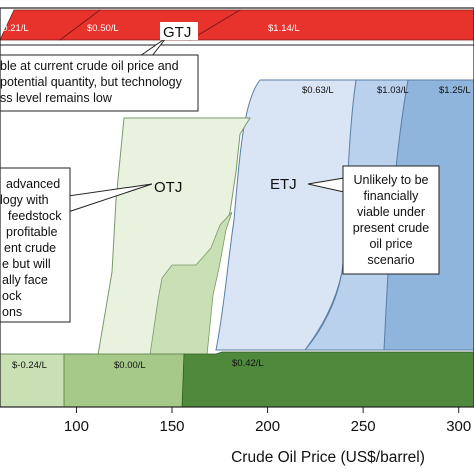  Describe the element at coordinates (89, 66) in the screenshot. I see `gtj-callout-line-1: ble at current crude oil price and` at that location.